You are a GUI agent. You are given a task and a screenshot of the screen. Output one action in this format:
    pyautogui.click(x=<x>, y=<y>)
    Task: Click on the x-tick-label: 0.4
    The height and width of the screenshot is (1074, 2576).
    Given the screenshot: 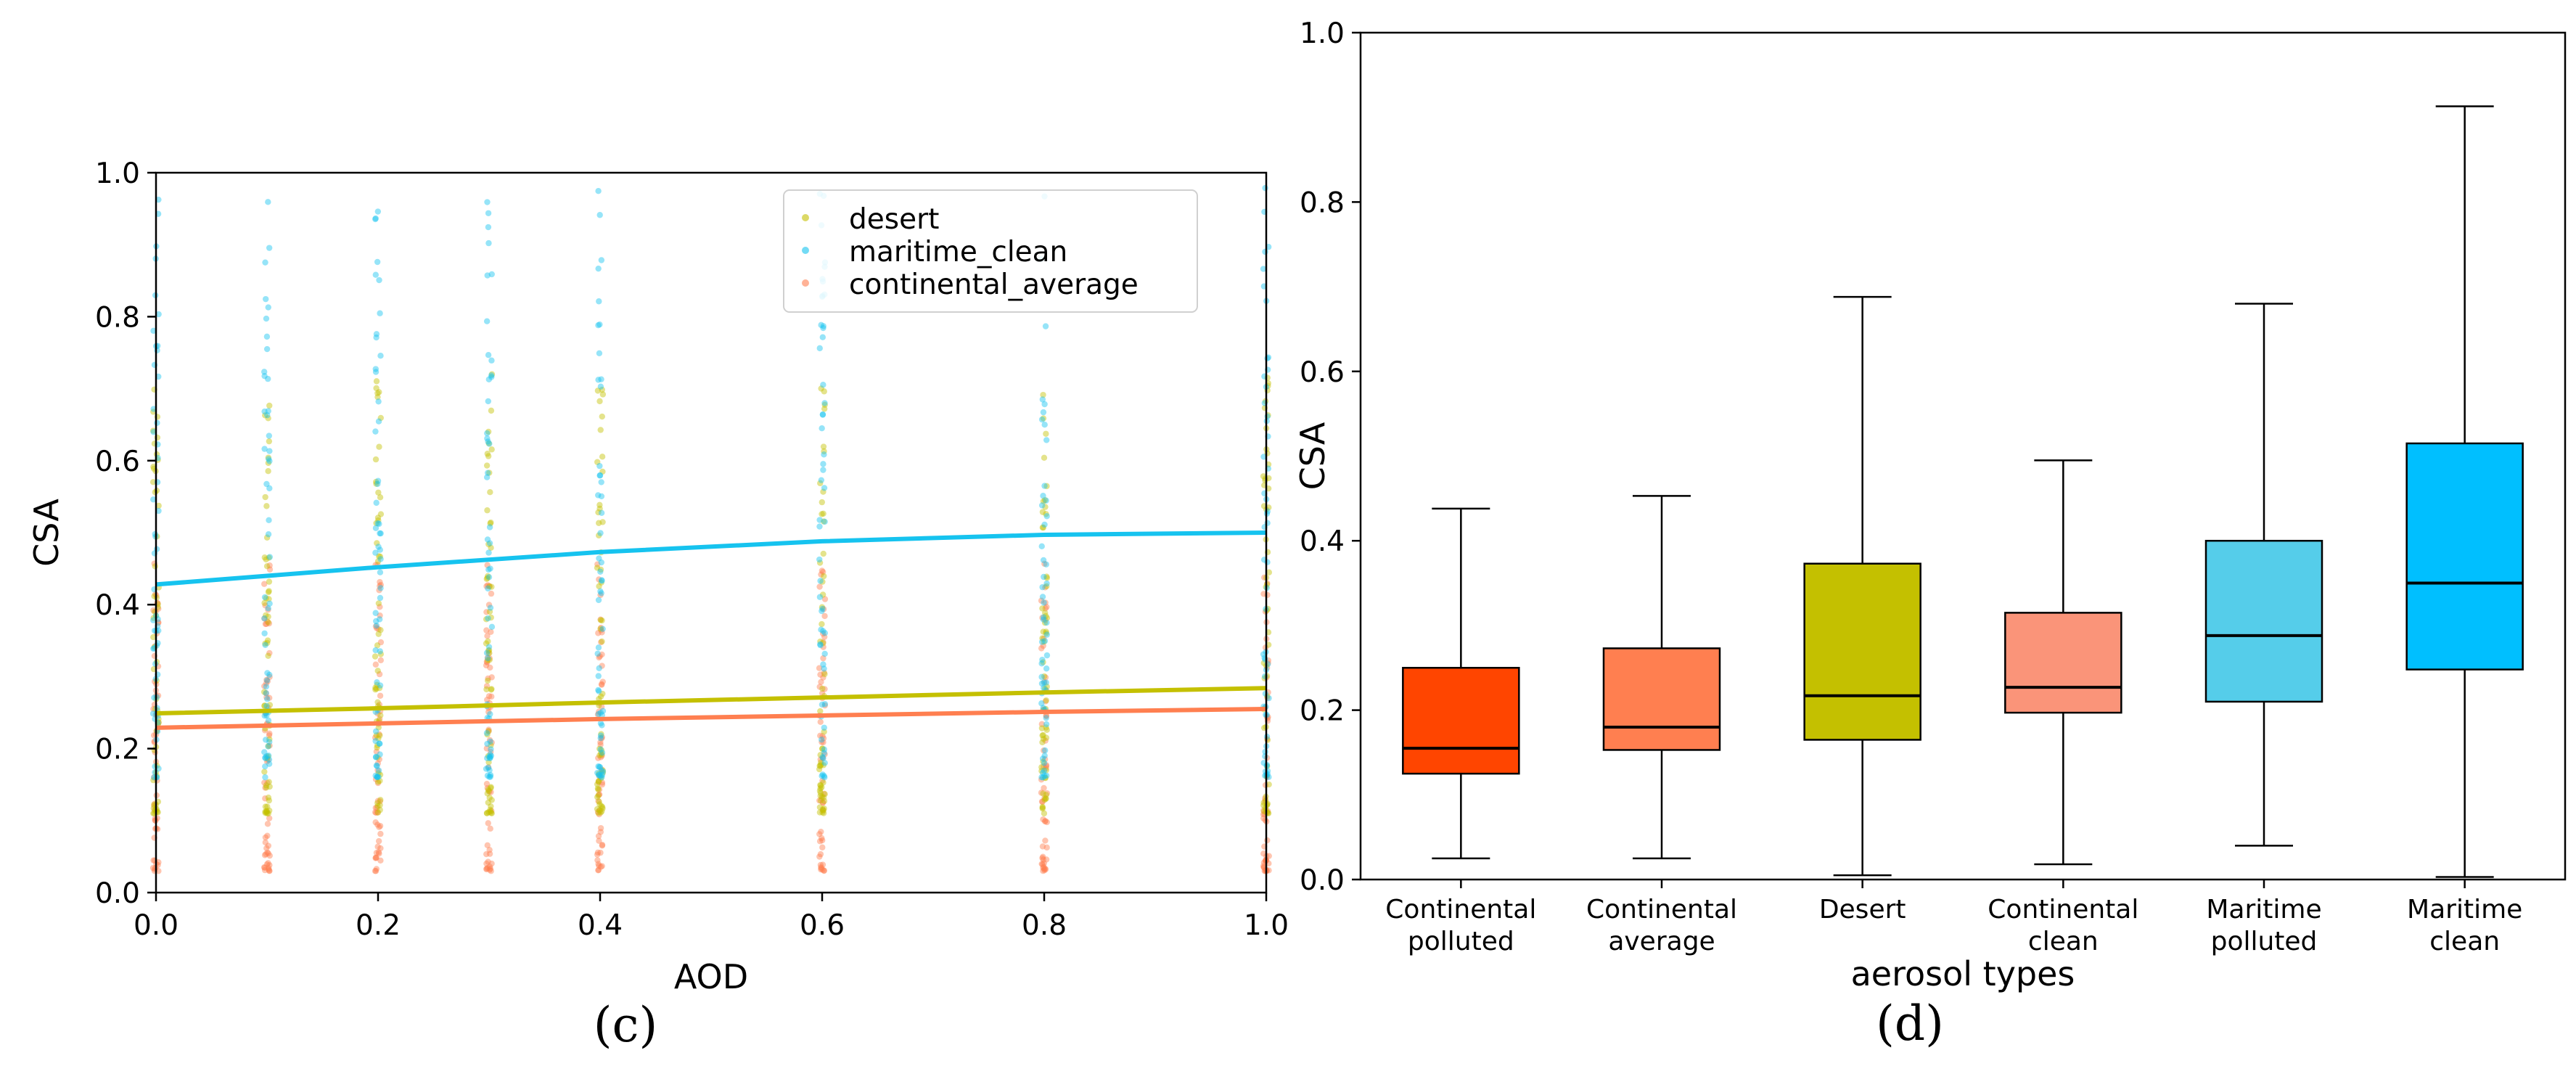 What is the action you would take?
    pyautogui.click(x=600, y=926)
    